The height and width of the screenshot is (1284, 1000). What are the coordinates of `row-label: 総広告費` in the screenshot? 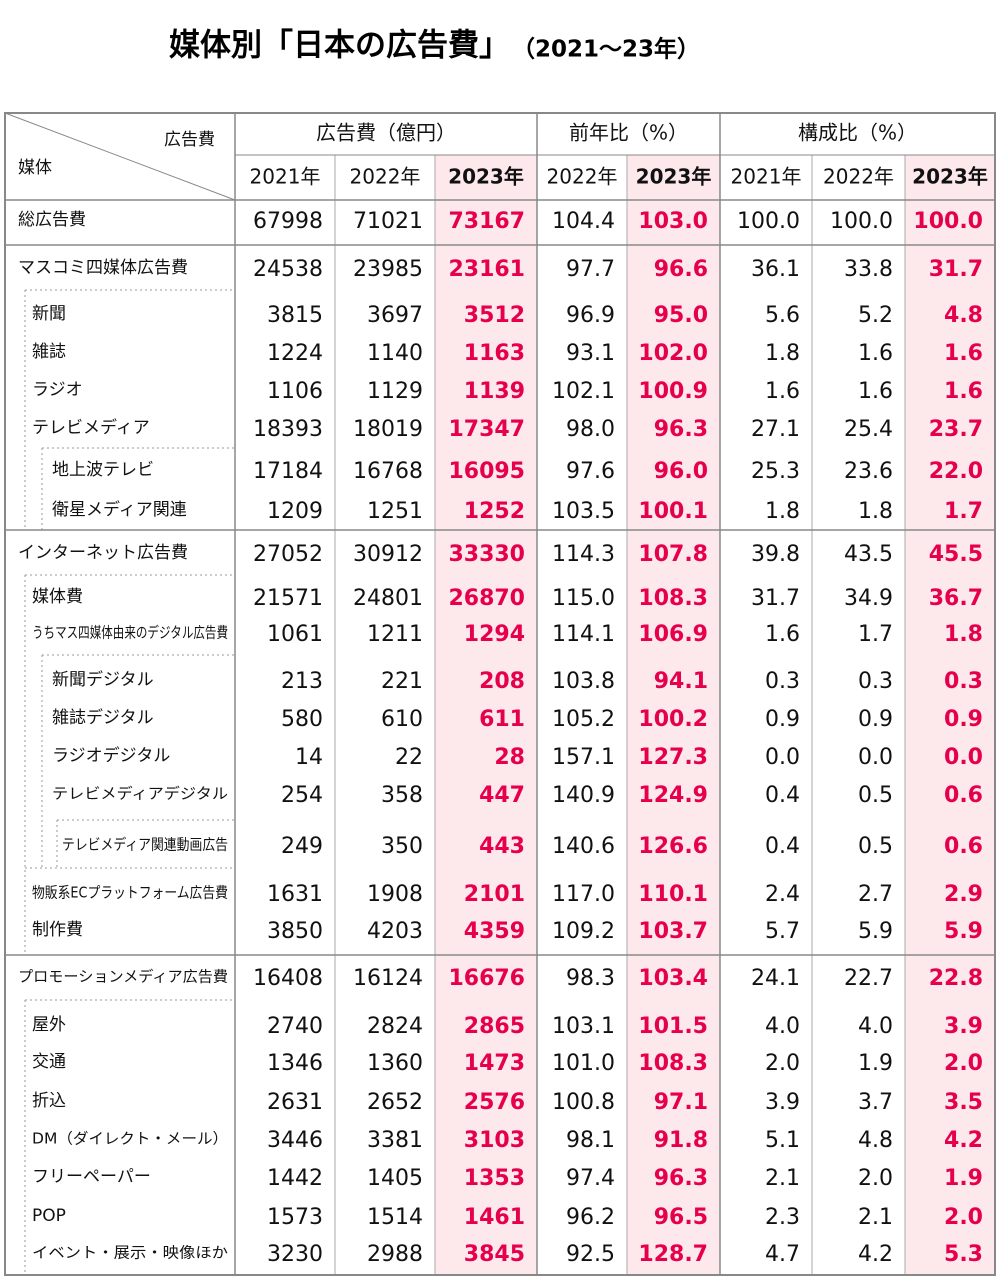 It's located at (52, 220).